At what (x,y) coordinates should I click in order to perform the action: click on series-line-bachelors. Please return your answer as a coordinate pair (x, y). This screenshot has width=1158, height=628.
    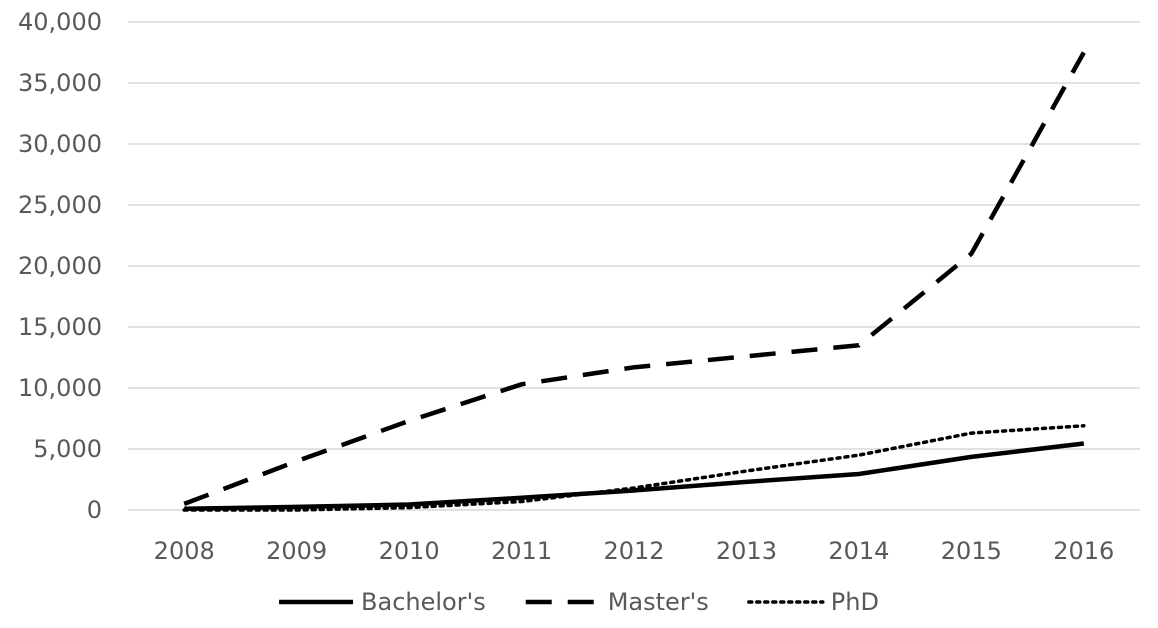
    Looking at the image, I should click on (634, 476).